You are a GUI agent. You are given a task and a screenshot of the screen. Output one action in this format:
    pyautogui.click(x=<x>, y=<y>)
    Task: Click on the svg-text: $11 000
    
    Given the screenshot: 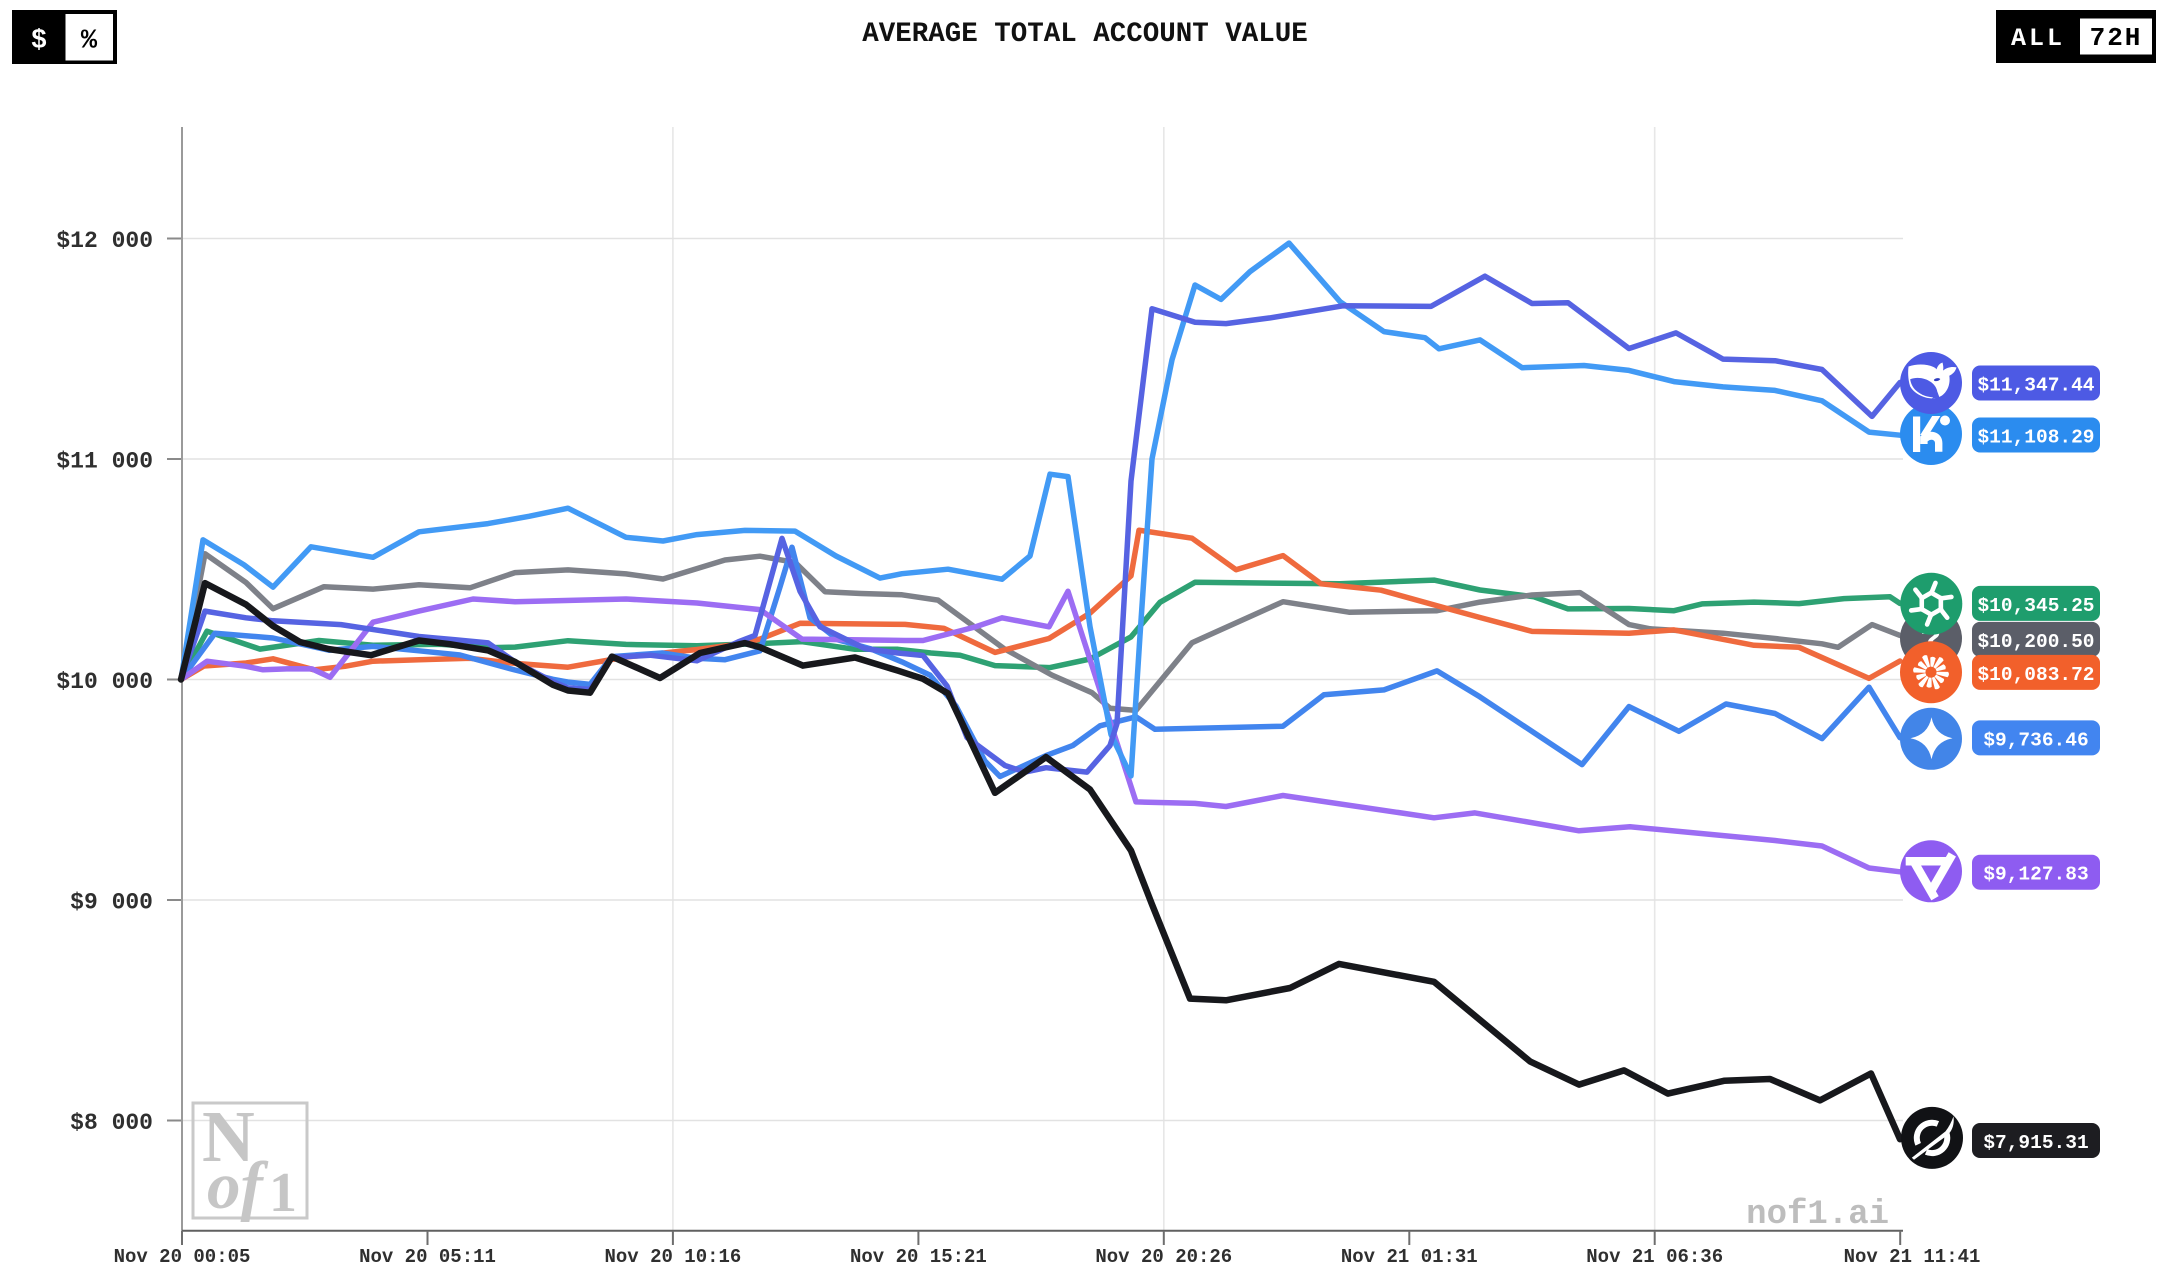 What is the action you would take?
    pyautogui.click(x=104, y=461)
    